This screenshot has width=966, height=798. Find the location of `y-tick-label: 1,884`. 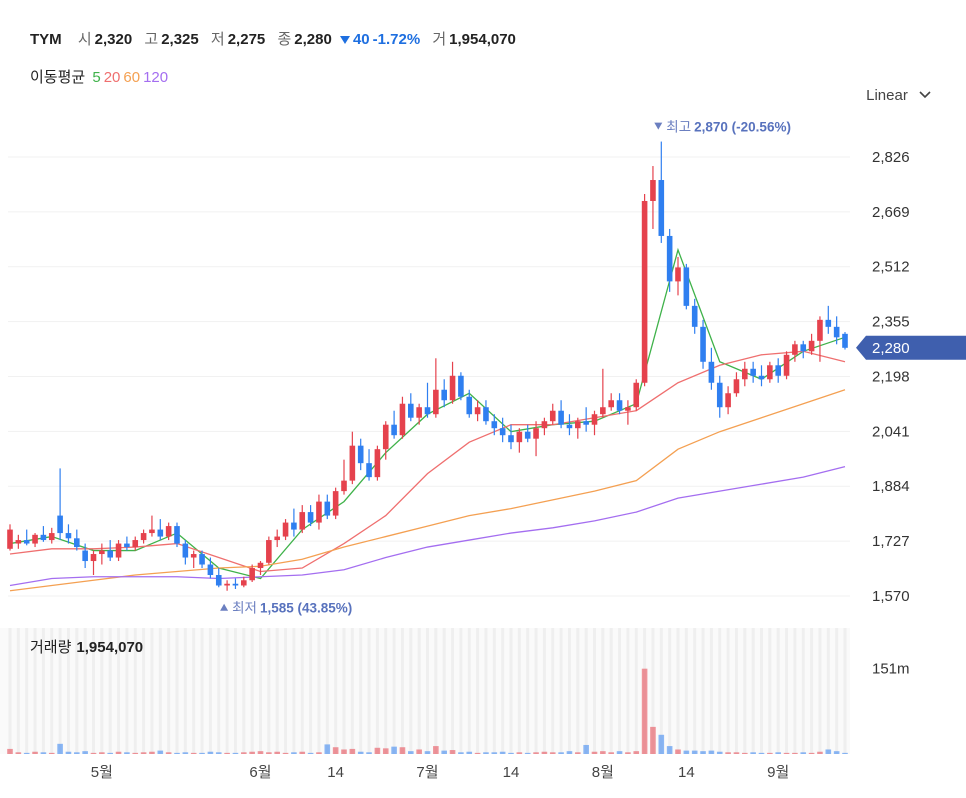

y-tick-label: 1,884 is located at coordinates (891, 486).